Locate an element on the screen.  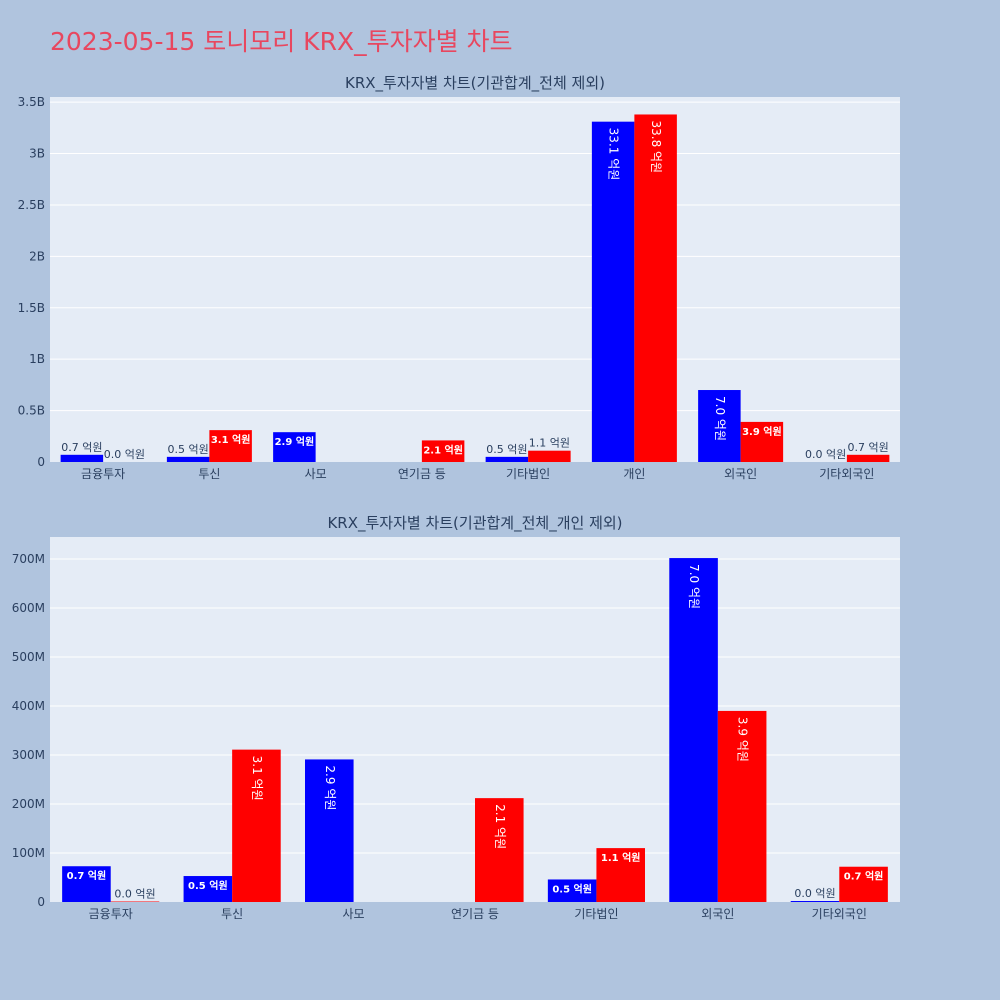
y-tick-label: 200M is located at coordinates (28, 804).